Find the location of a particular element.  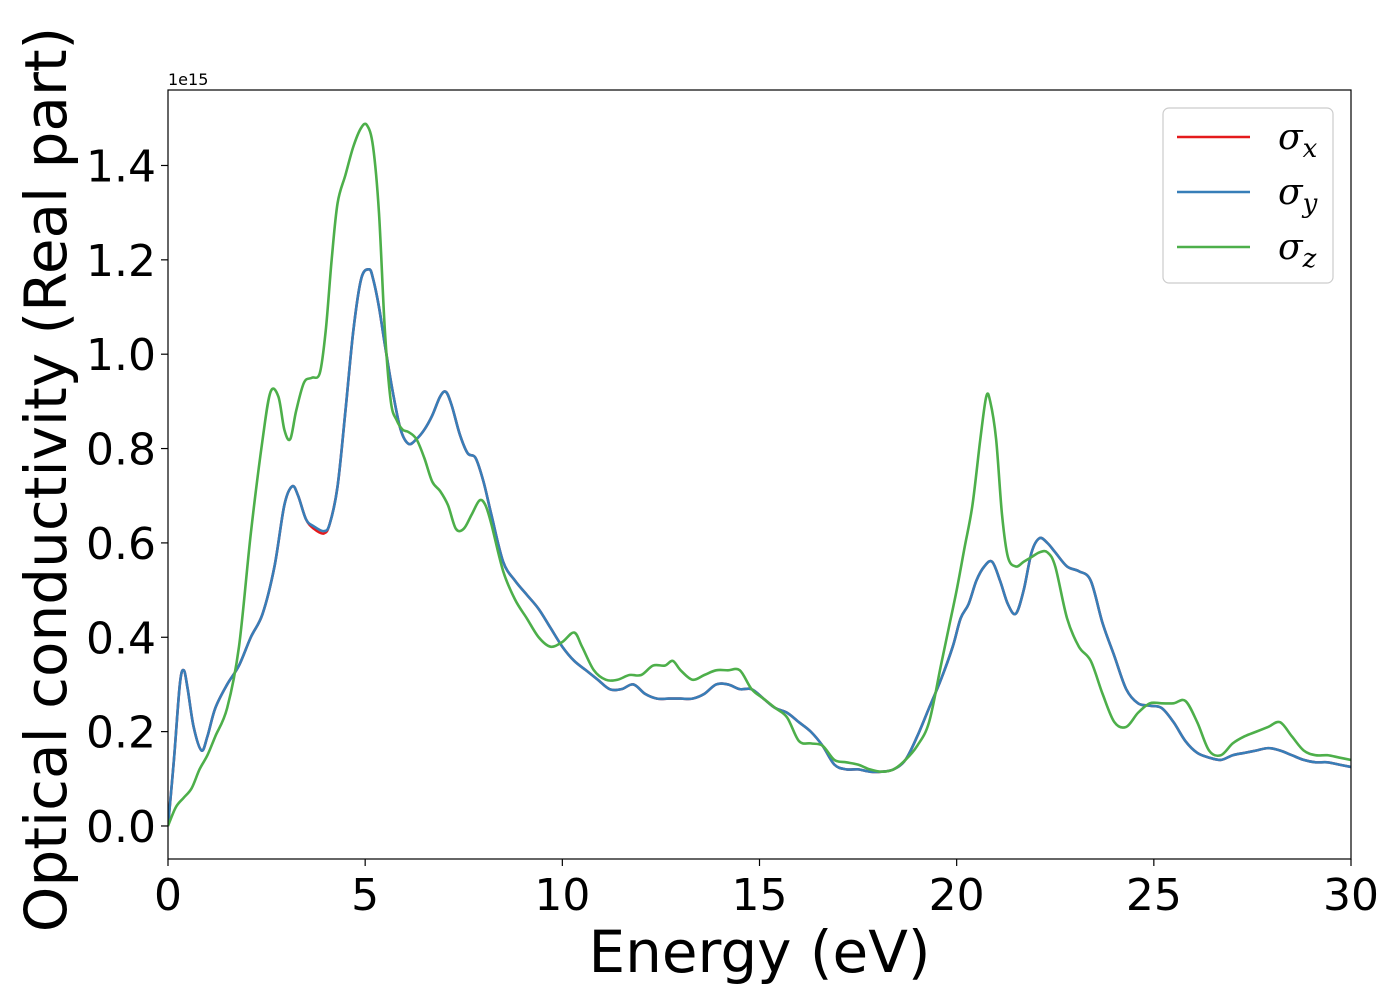

legend-box is located at coordinates (1248, 195).